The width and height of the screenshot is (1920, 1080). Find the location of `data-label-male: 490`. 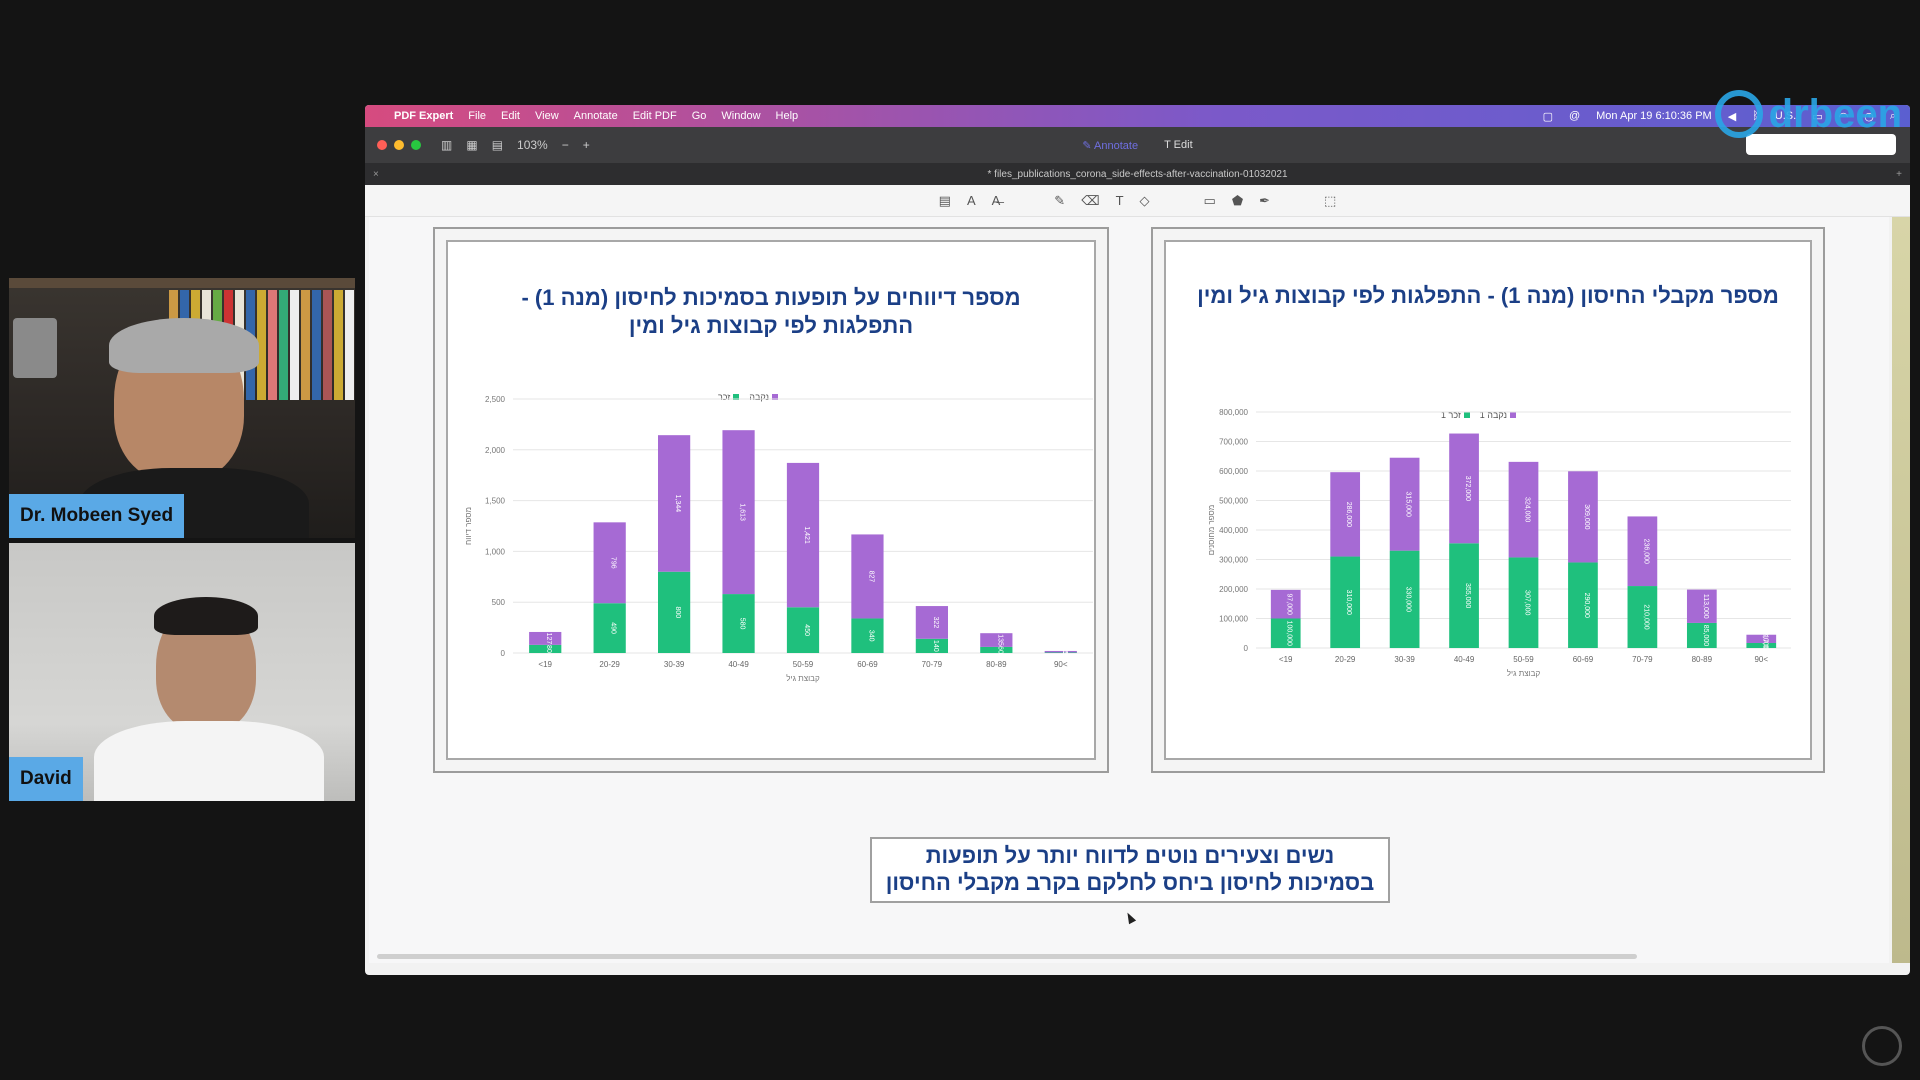

data-label-male: 490 is located at coordinates (613, 628).